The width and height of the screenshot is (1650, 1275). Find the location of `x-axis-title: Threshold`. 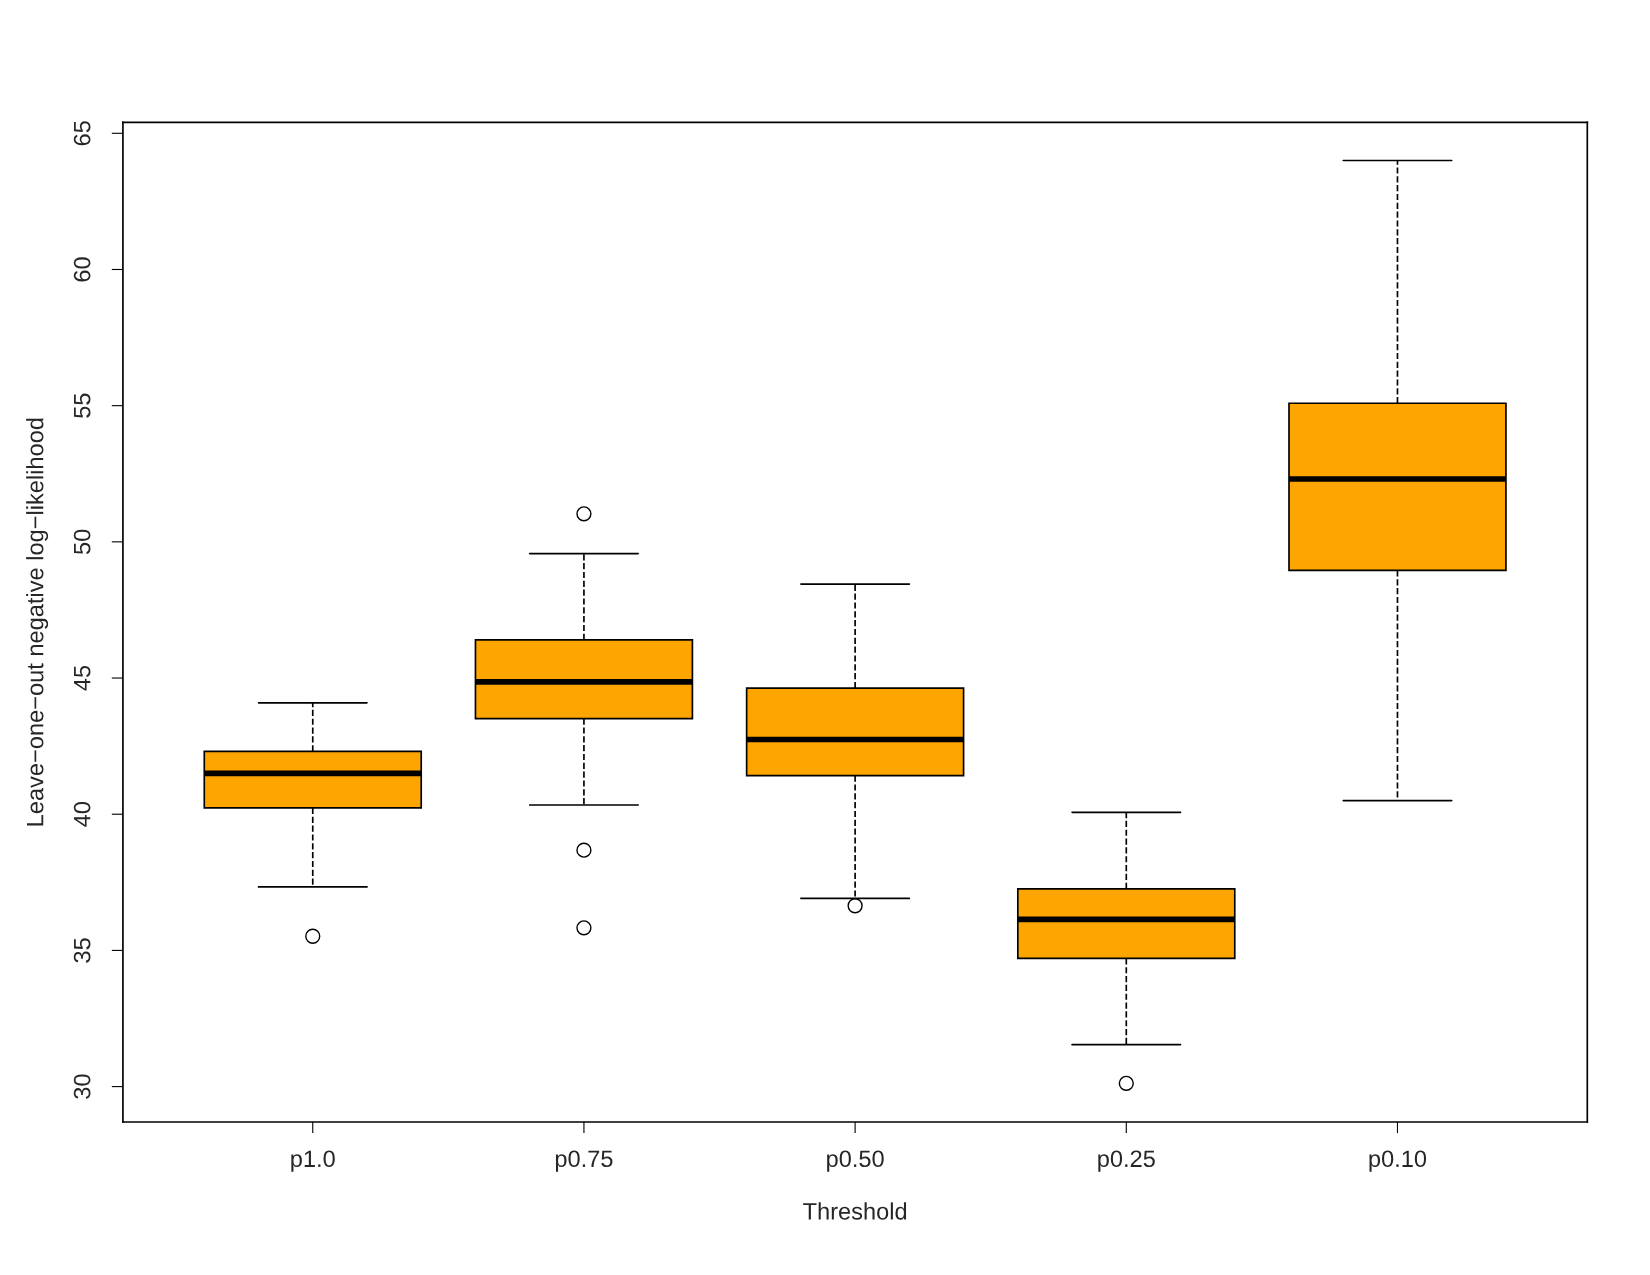

x-axis-title: Threshold is located at coordinates (855, 1211).